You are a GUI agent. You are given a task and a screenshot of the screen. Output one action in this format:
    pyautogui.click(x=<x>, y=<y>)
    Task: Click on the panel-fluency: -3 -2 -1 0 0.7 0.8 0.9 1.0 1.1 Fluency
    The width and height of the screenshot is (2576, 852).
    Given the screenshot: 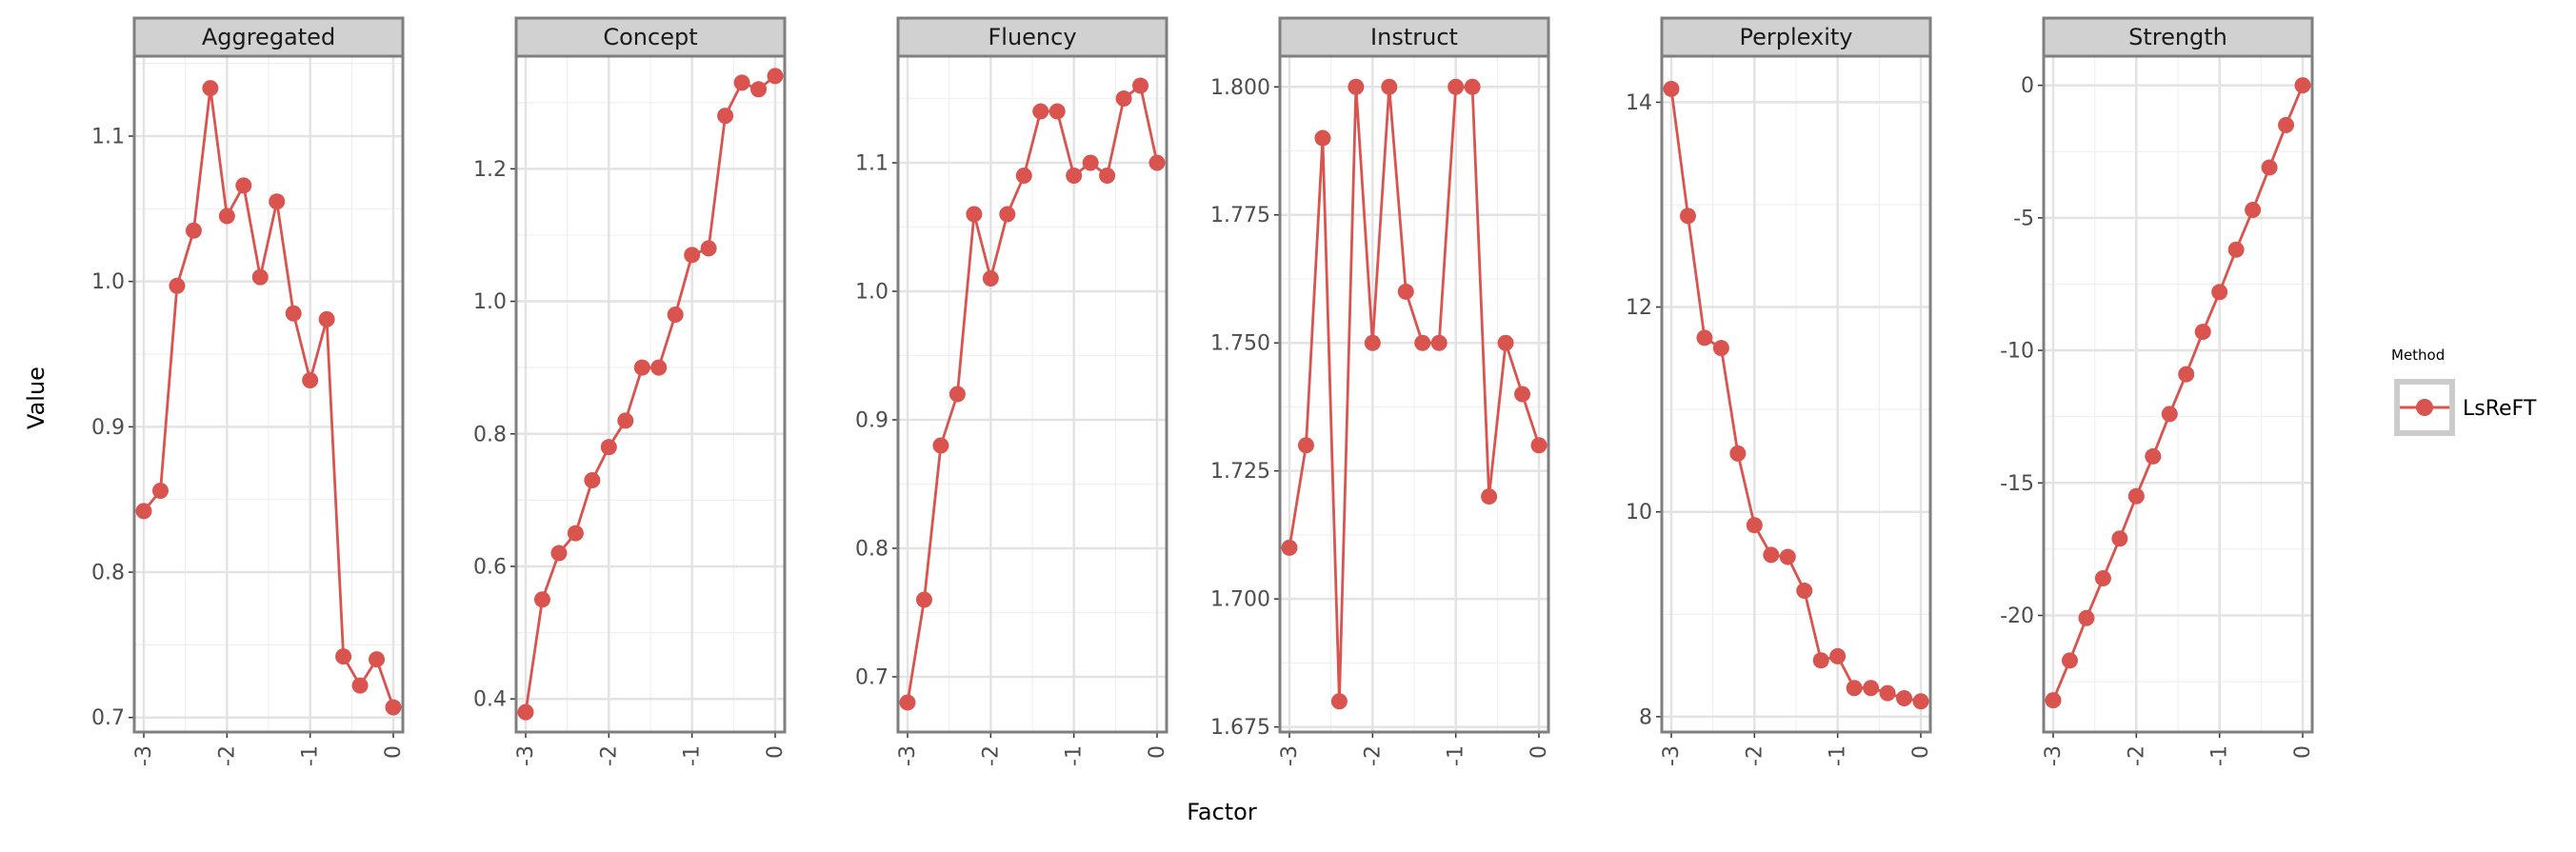 What is the action you would take?
    pyautogui.click(x=1012, y=391)
    